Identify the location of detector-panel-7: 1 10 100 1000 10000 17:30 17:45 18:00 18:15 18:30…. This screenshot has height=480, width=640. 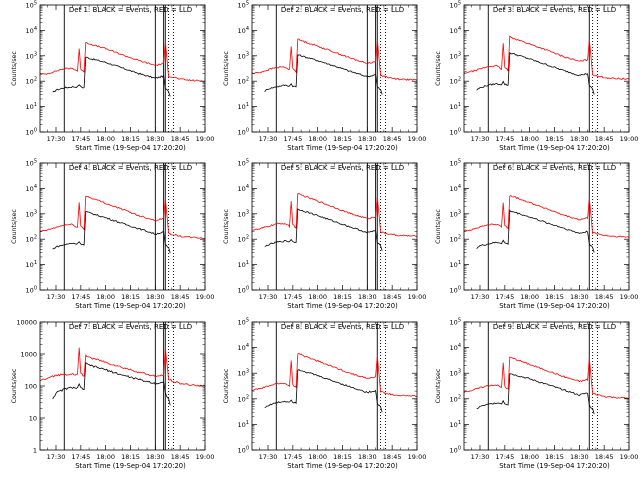
(112, 395).